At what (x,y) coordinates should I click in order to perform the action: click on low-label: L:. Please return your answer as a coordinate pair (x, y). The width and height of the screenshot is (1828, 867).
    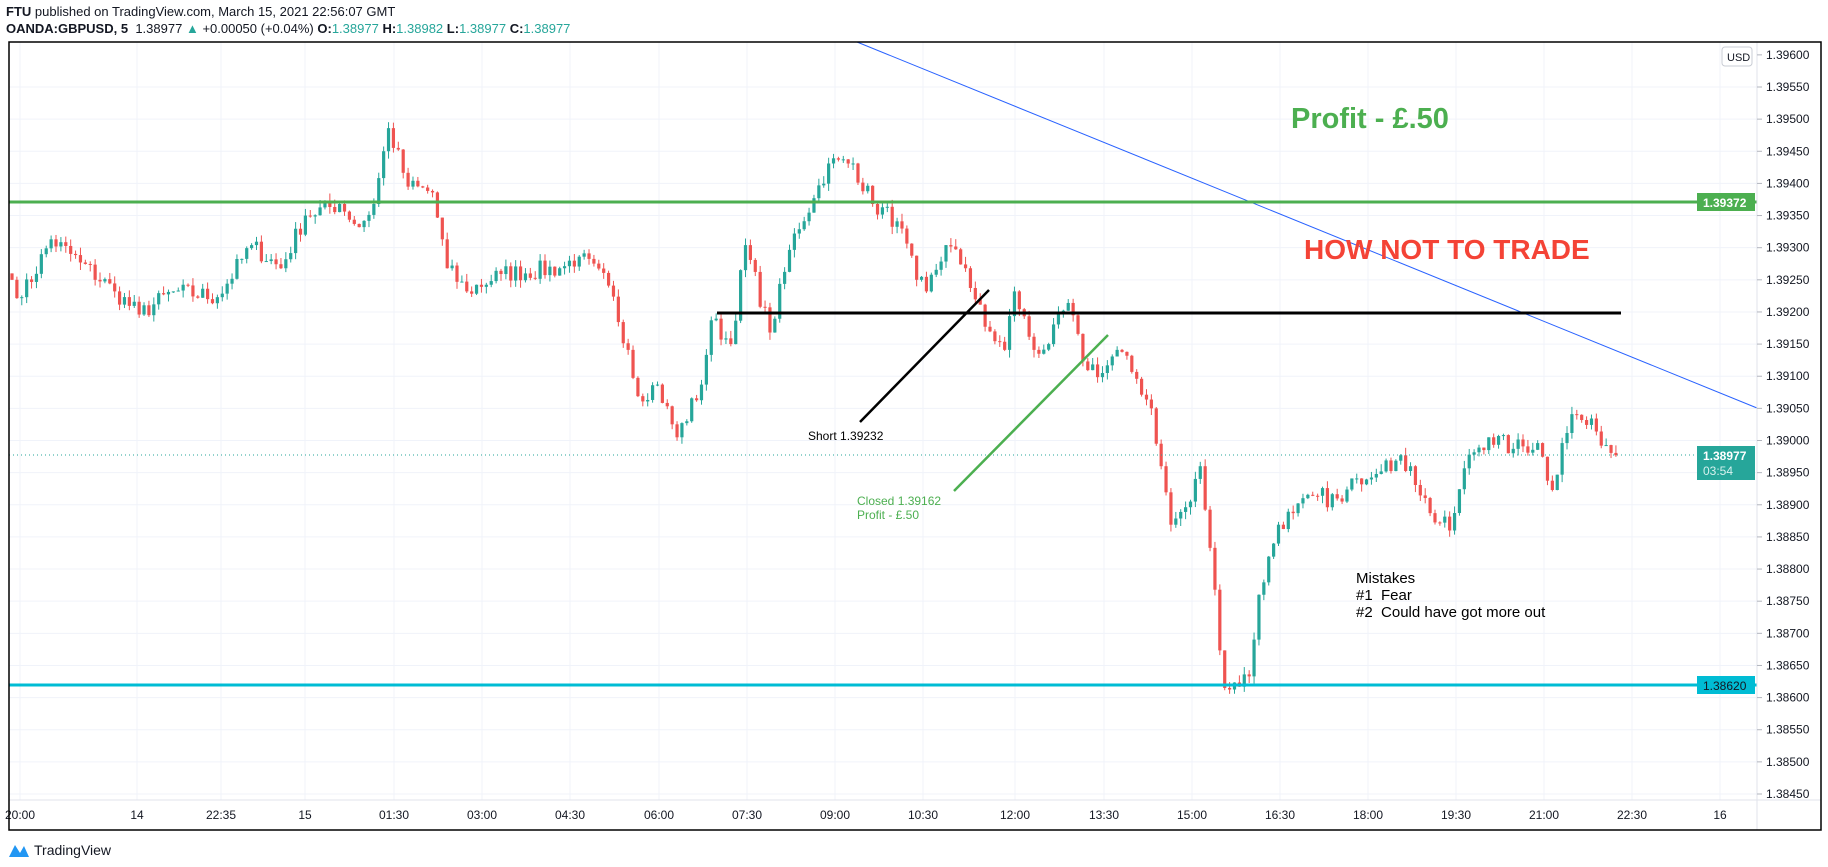
    Looking at the image, I should click on (453, 28).